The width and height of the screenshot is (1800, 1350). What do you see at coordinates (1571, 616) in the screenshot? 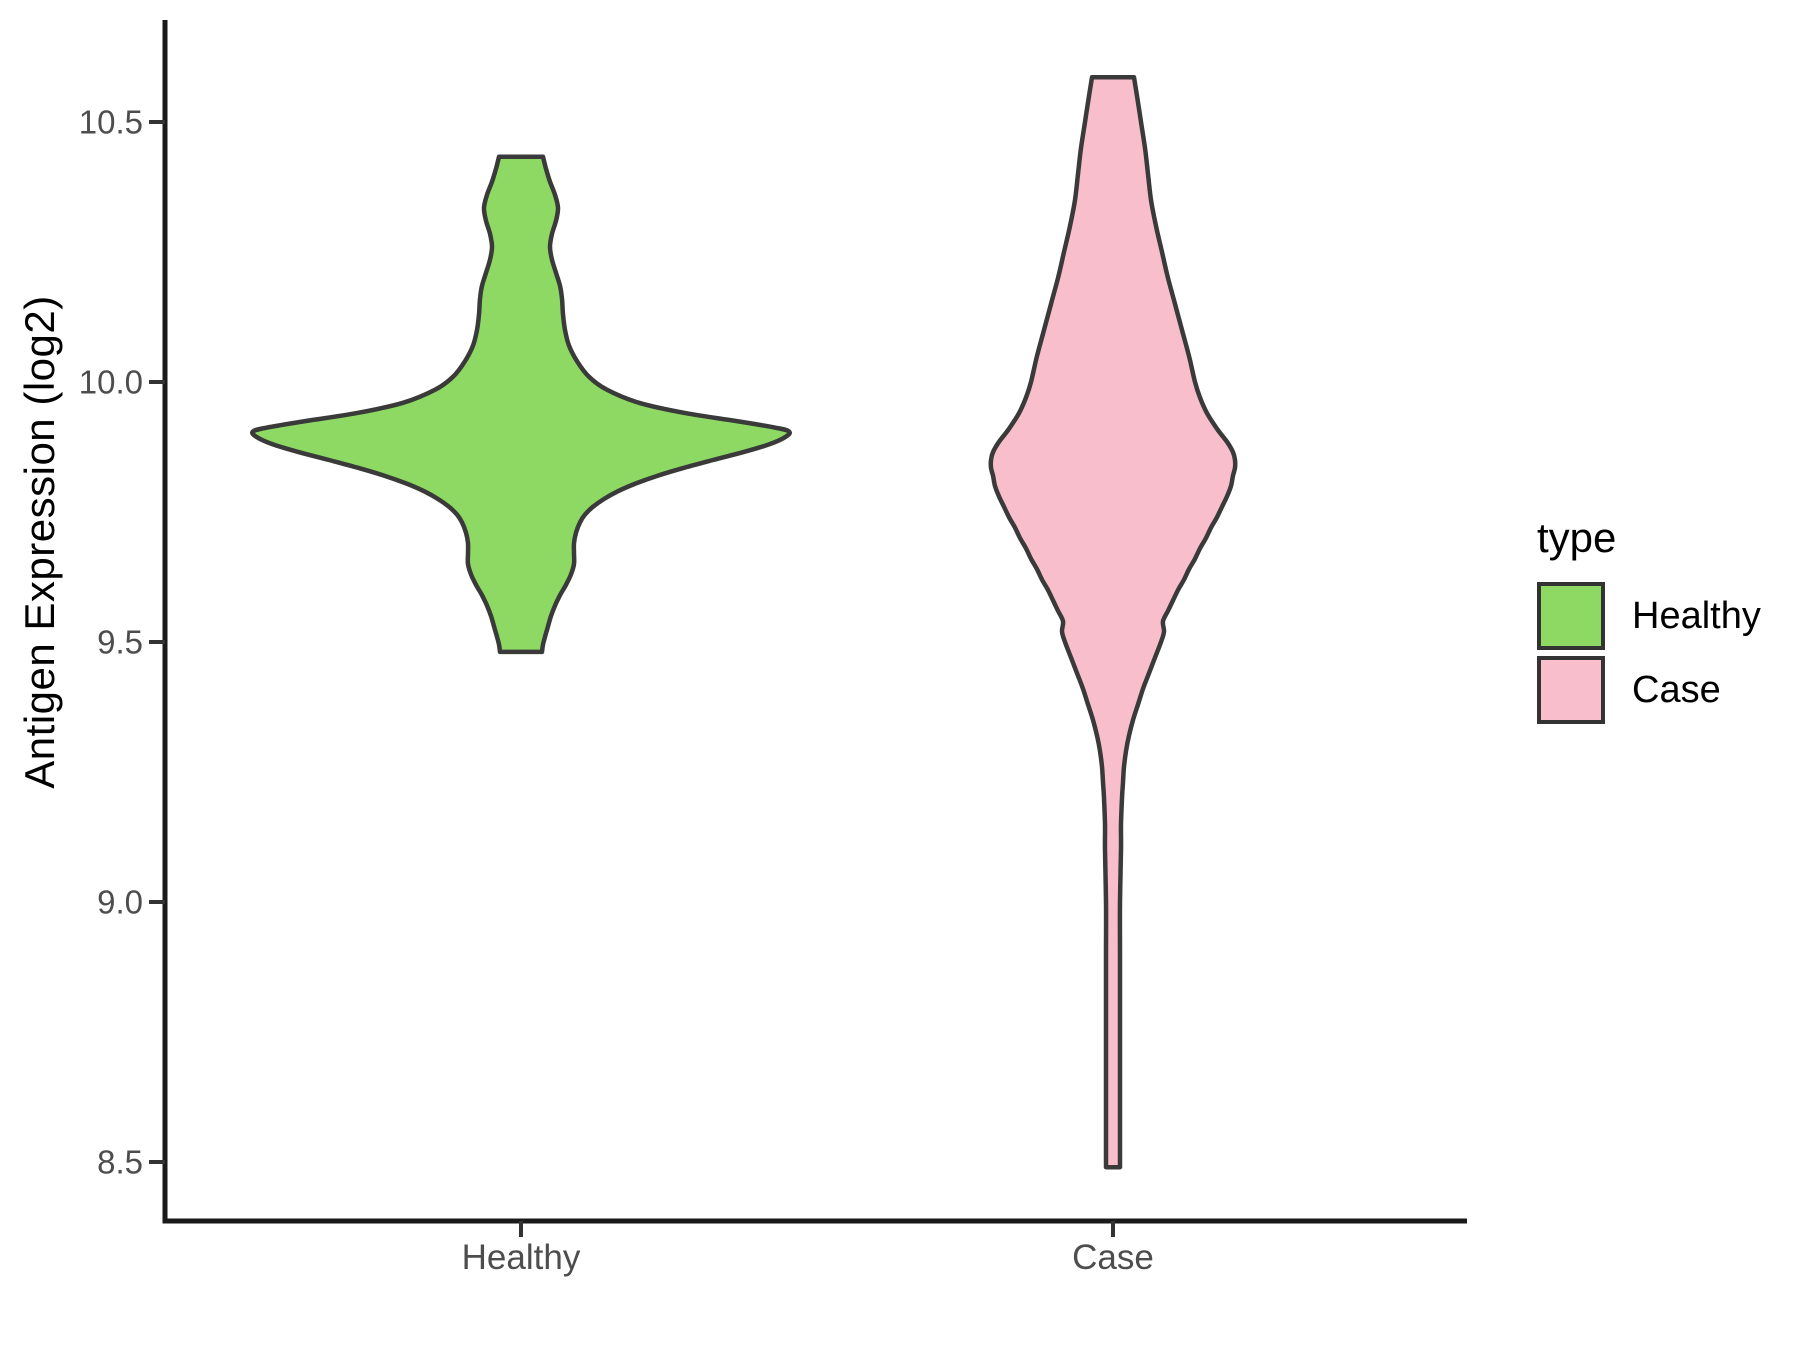
I see `legend-key-healthy-swatch` at bounding box center [1571, 616].